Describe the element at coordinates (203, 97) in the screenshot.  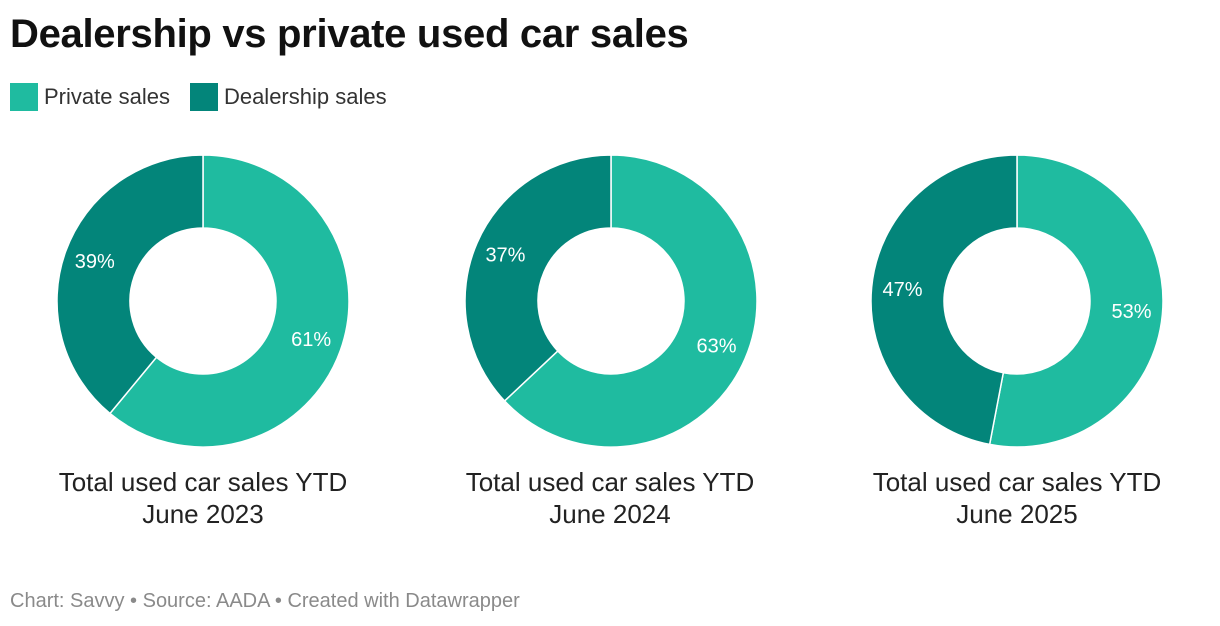
I see `legend-swatch-dealership` at that location.